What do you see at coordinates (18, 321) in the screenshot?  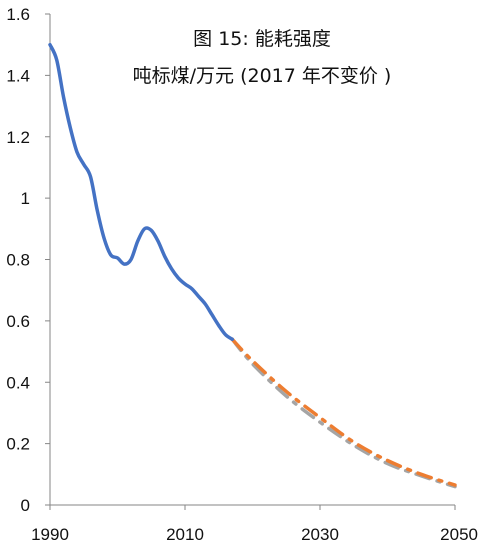 I see `y-tick-label: 0.6` at bounding box center [18, 321].